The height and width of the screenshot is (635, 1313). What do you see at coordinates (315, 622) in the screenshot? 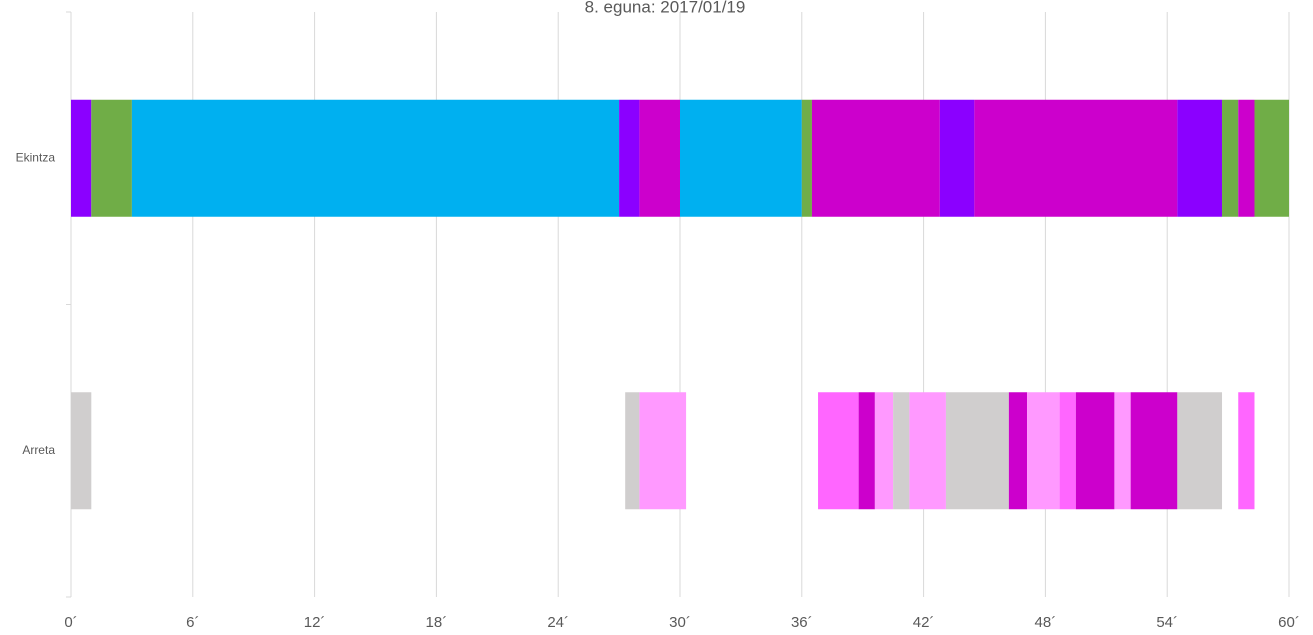
I see `x-tick-label: 12´` at bounding box center [315, 622].